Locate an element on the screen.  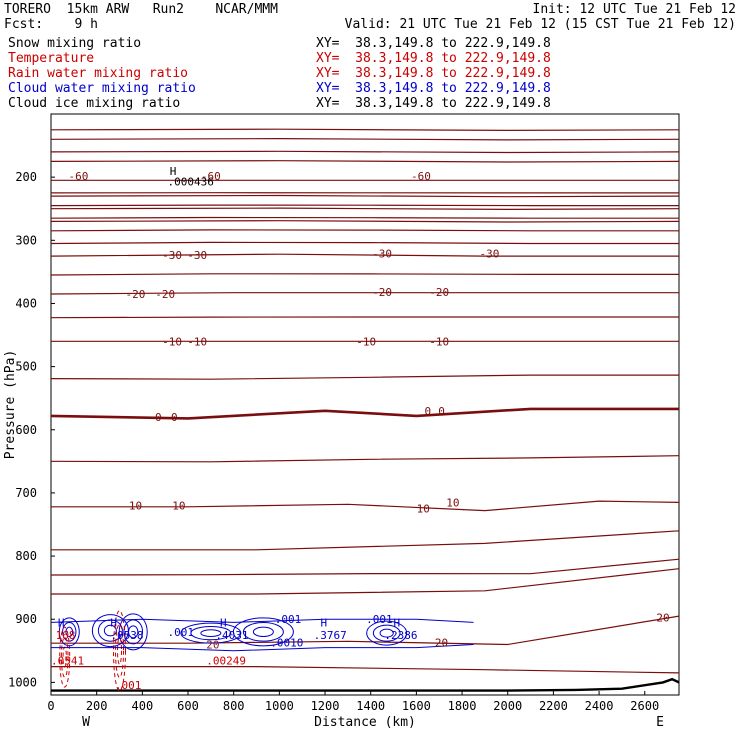
x-end-label-east: E is located at coordinates (660, 722).